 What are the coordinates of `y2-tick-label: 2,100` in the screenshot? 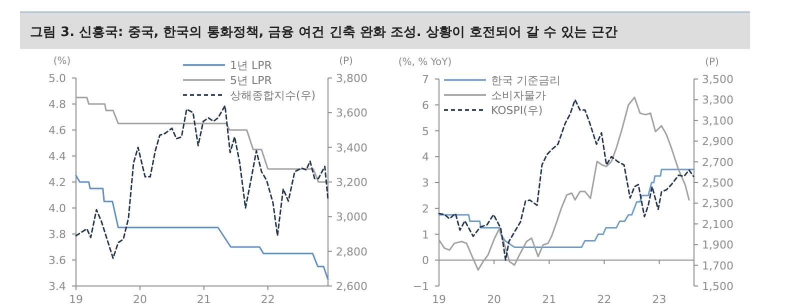 It's located at (718, 224).